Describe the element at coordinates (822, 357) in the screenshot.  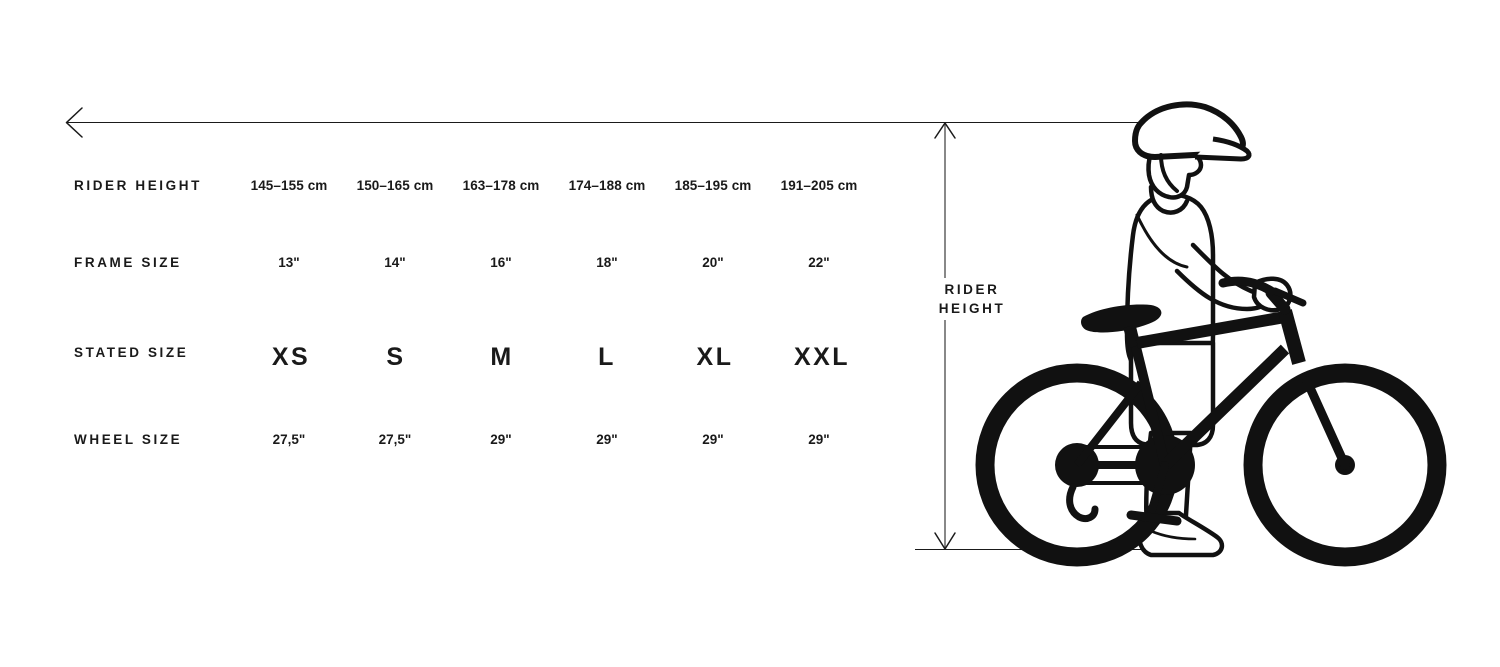
I see `cell-stated-size-6: XXL` at that location.